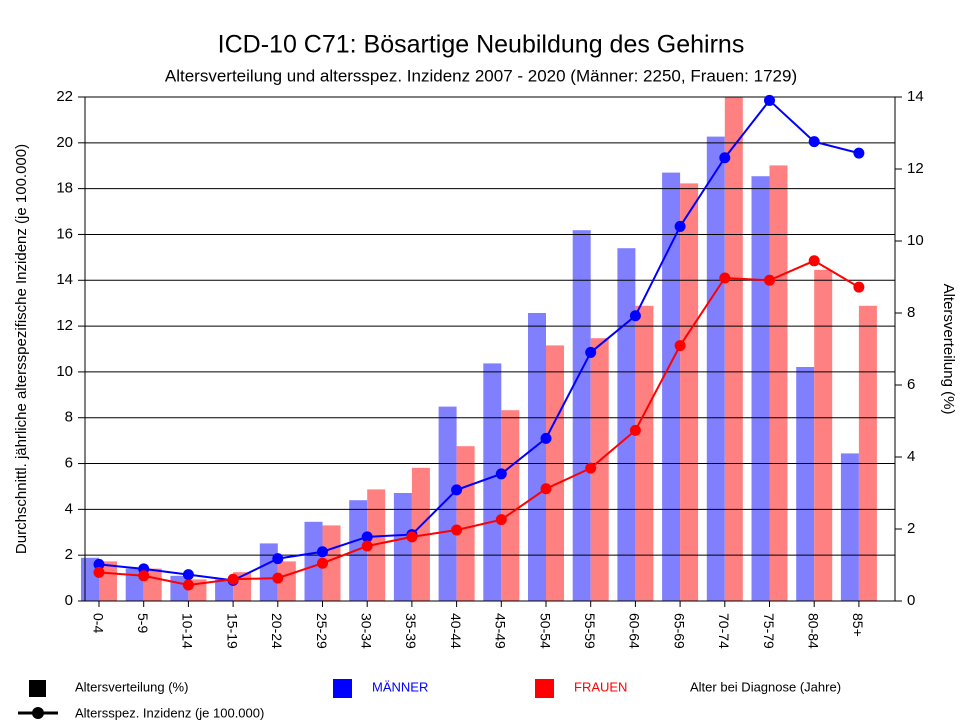 Image resolution: width=962 pixels, height=727 pixels. I want to click on x-tick-label: 5-9, so click(143, 623).